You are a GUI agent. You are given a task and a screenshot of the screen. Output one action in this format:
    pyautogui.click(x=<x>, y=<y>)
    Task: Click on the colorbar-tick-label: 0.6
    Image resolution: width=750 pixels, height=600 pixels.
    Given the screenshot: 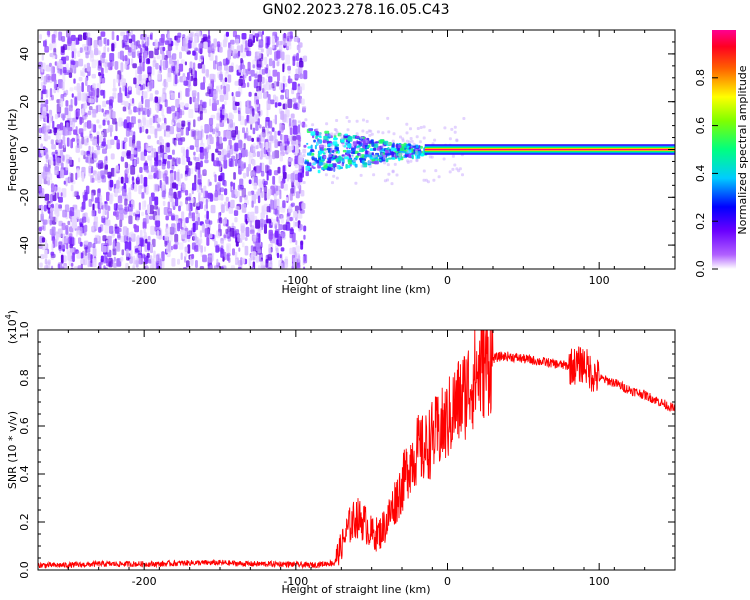 What is the action you would take?
    pyautogui.click(x=700, y=126)
    